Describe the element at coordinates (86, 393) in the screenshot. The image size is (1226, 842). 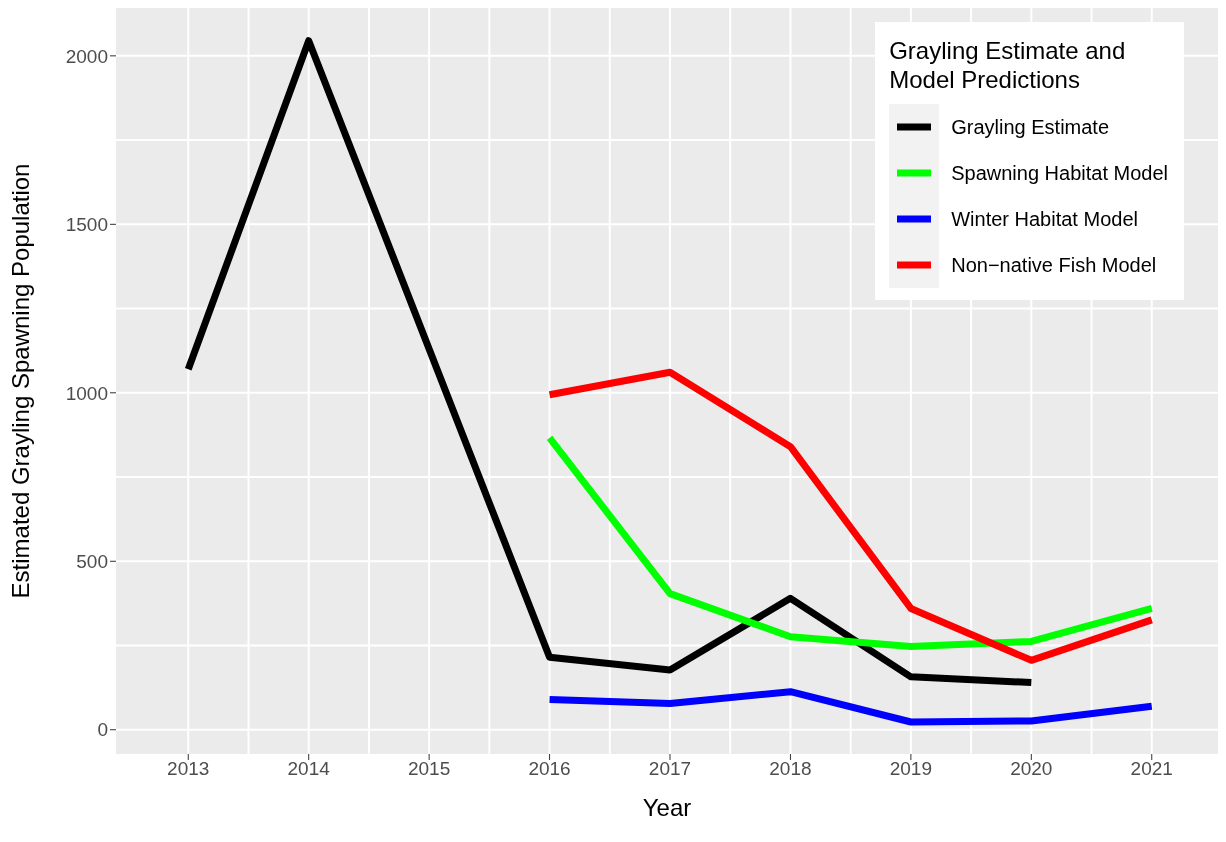
I see `y-tick-label: 1000` at that location.